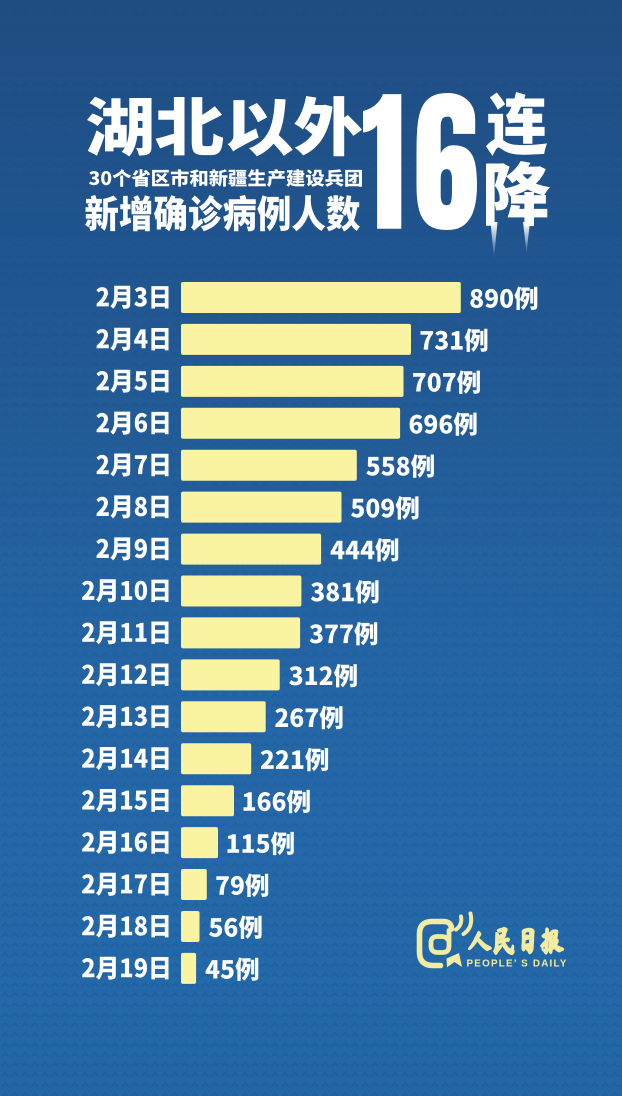 This screenshot has width=622, height=1096. I want to click on svg-text: PEOPLE’ S DAILY, so click(517, 964).